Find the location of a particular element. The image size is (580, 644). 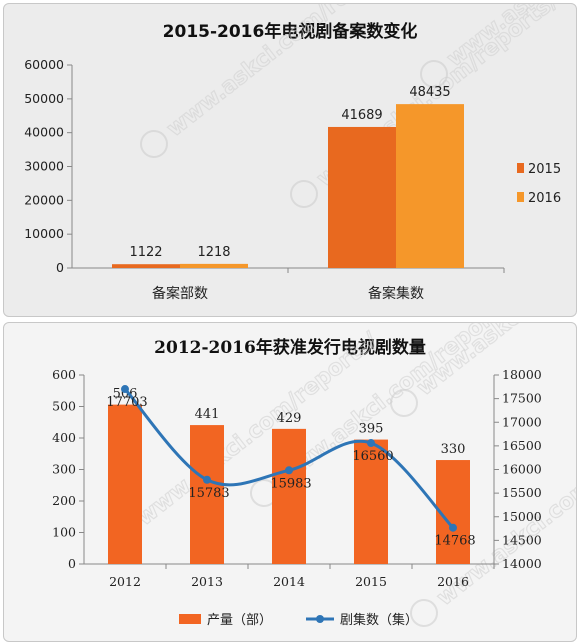

y-right-tick-label: 15500 is located at coordinates (522, 492).